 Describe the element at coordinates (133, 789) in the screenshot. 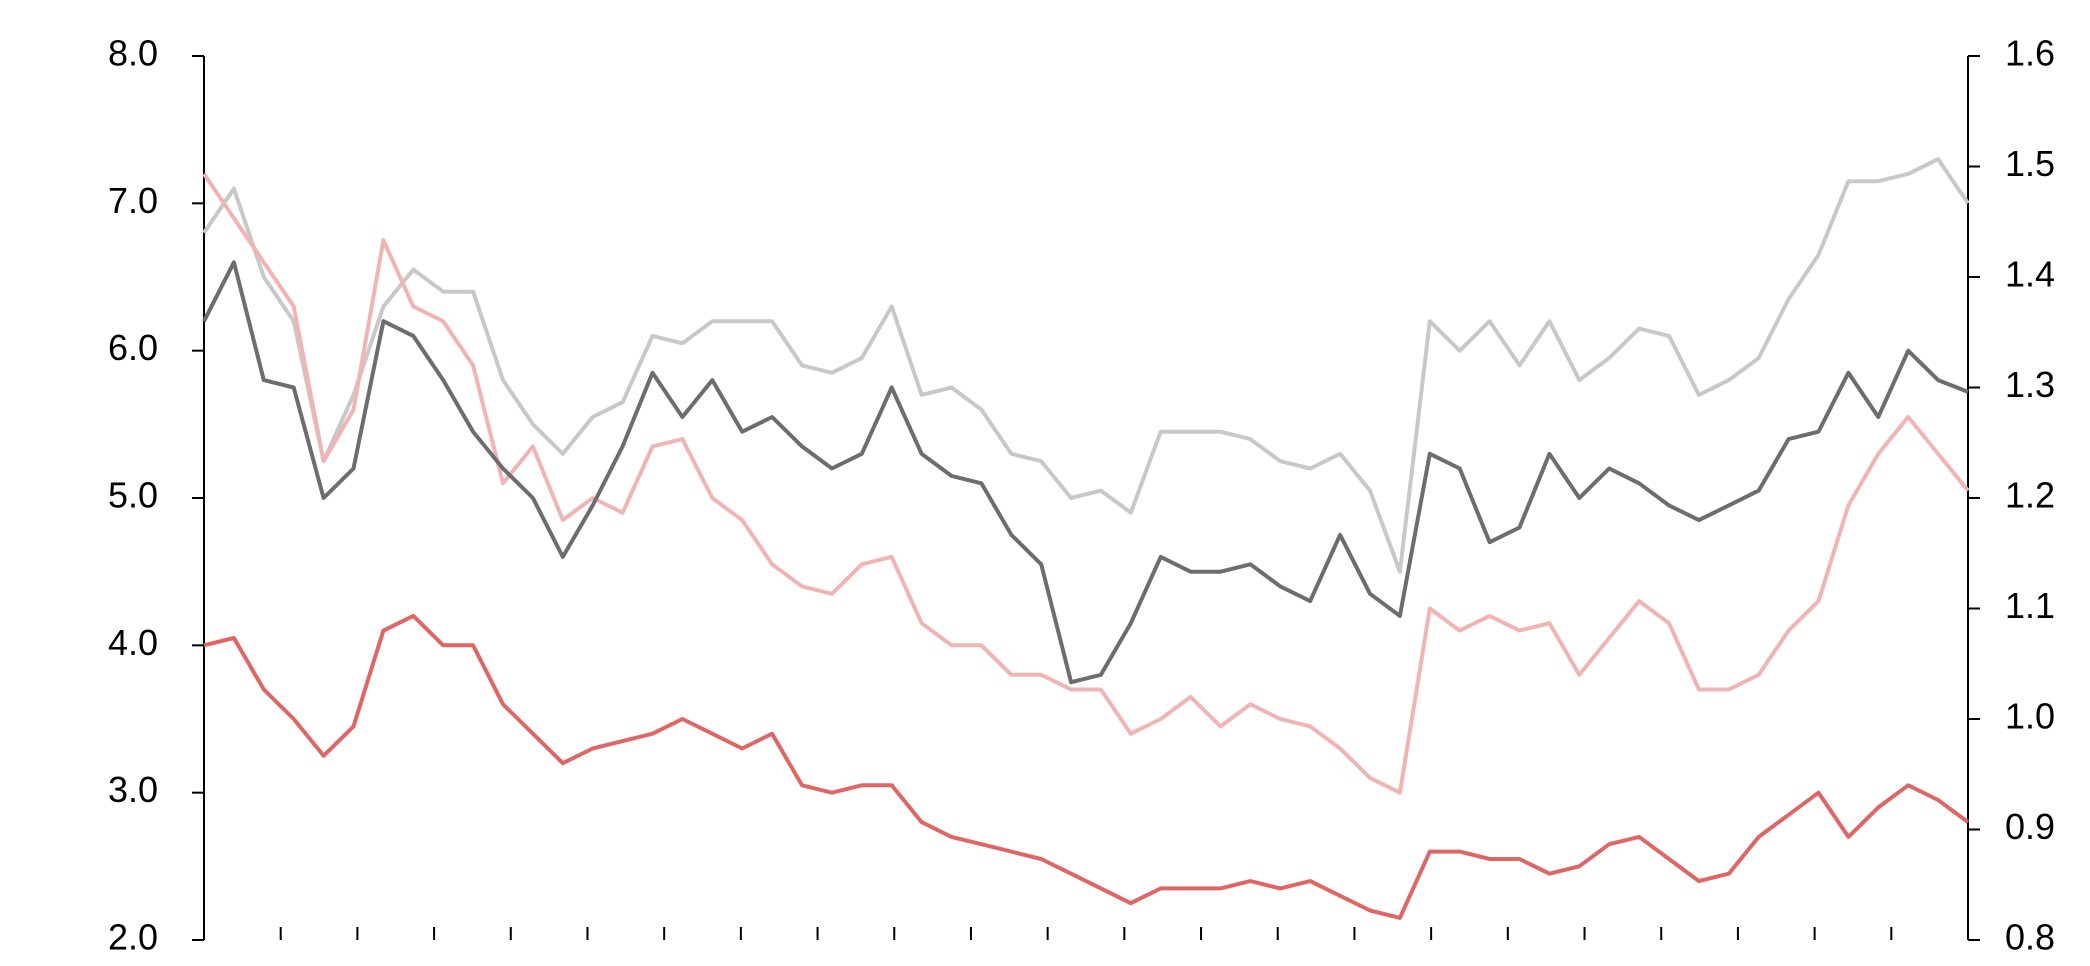

I see `y-tick-label: 3.0` at that location.